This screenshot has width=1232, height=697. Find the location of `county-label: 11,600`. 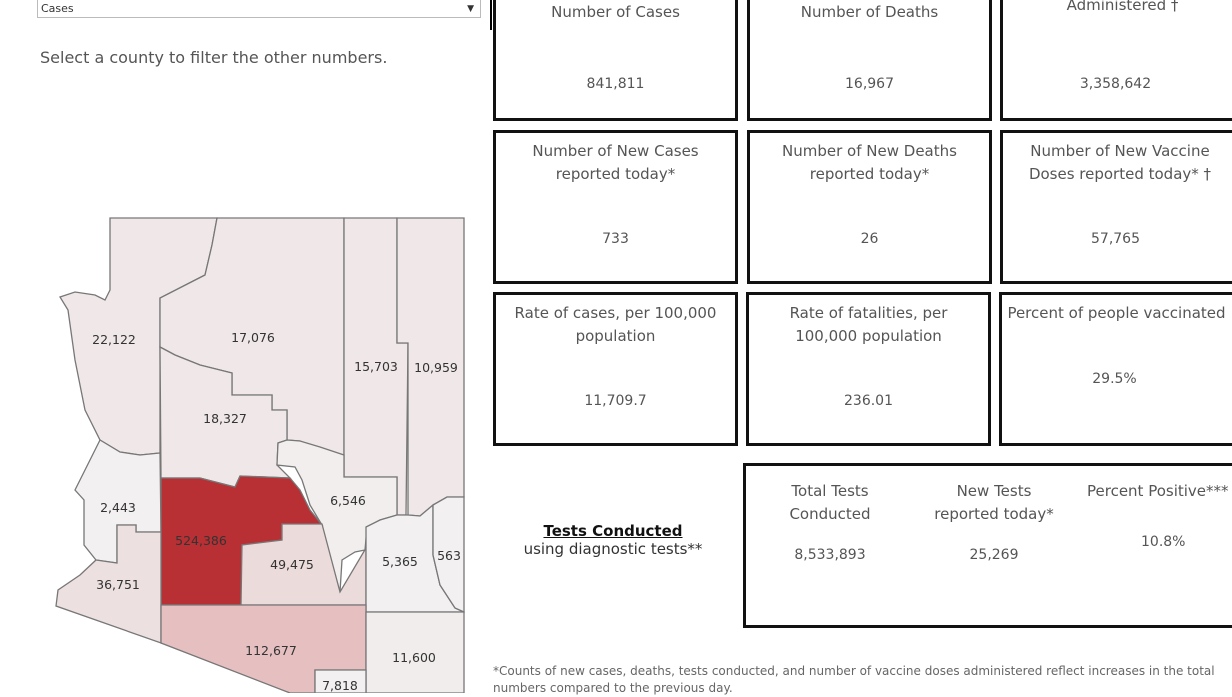

county-label: 11,600 is located at coordinates (414, 657).